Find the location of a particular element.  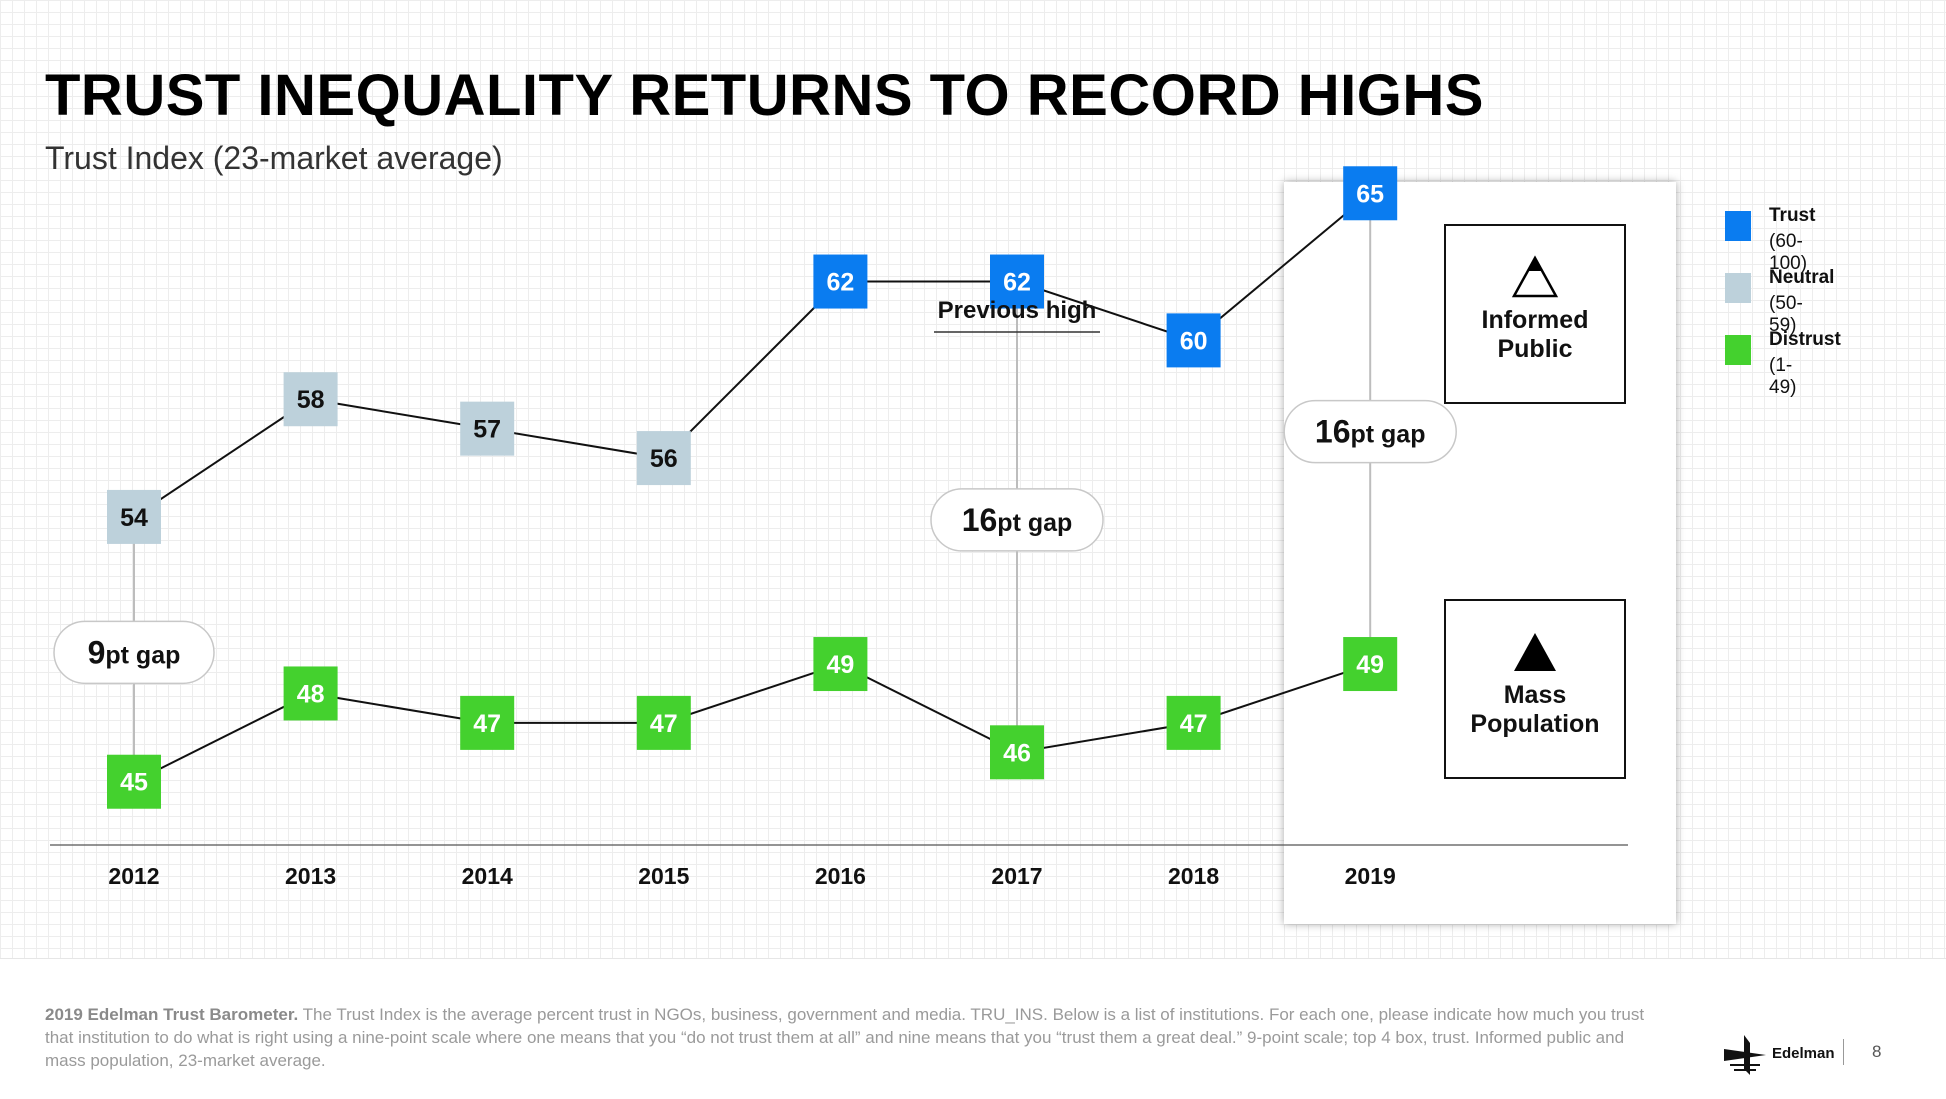

legend-range-distrust: (1-49) is located at coordinates (1783, 376).